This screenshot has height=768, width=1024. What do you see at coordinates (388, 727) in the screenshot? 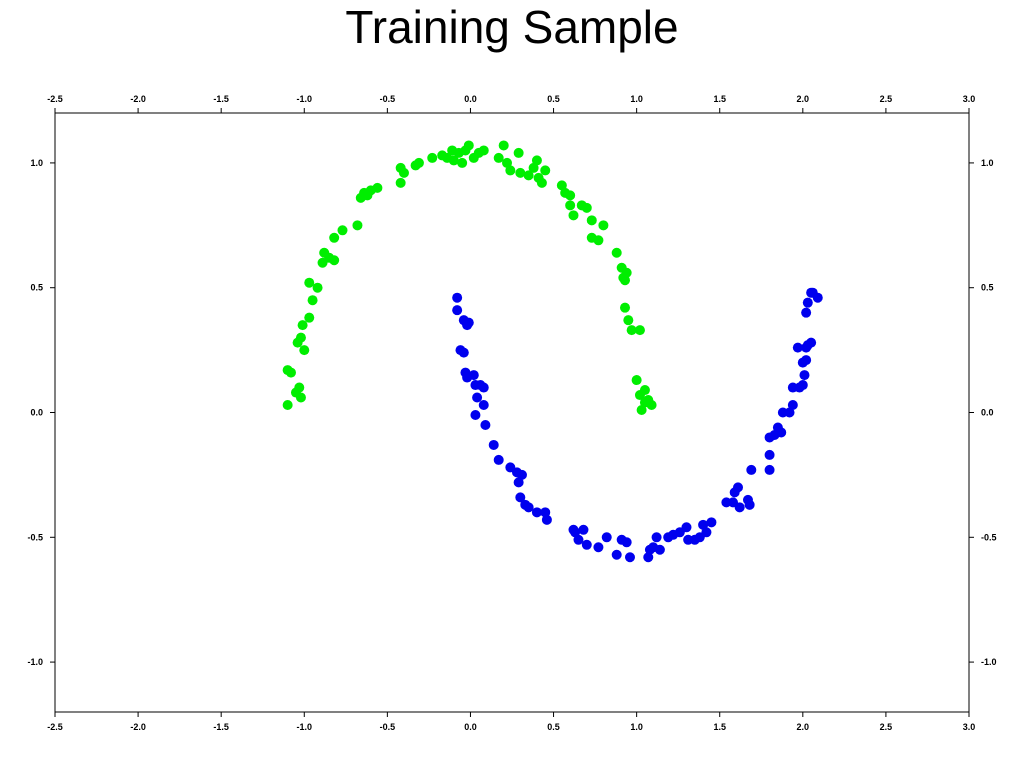
I see `x-tick-label-bottom: -0.5` at bounding box center [388, 727].